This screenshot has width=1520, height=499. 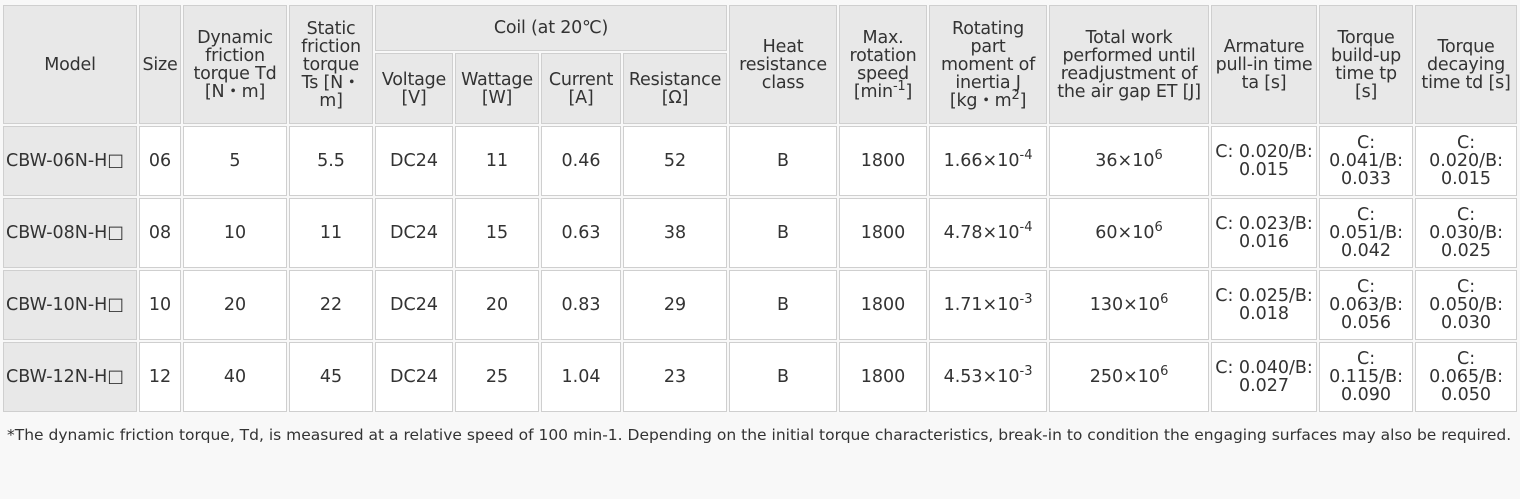 What do you see at coordinates (1129, 233) in the screenshot?
I see `table-cell: 60×106` at bounding box center [1129, 233].